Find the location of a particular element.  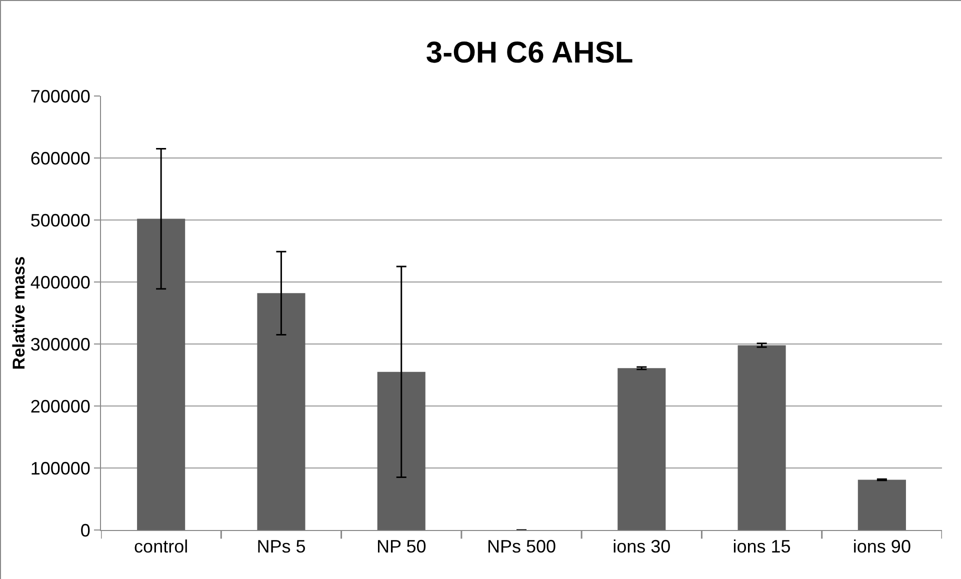

y-tick-label: 600000 is located at coordinates (60, 158).